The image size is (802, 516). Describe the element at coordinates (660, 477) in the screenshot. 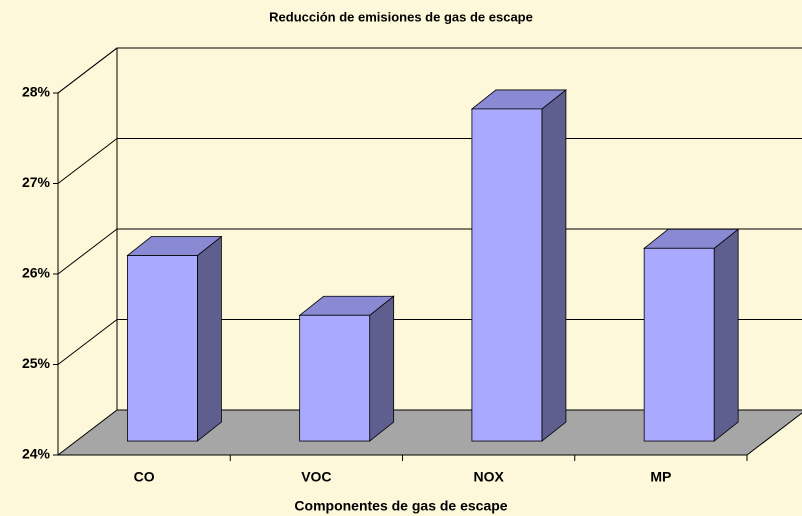

I see `x-tick-label: MP` at that location.